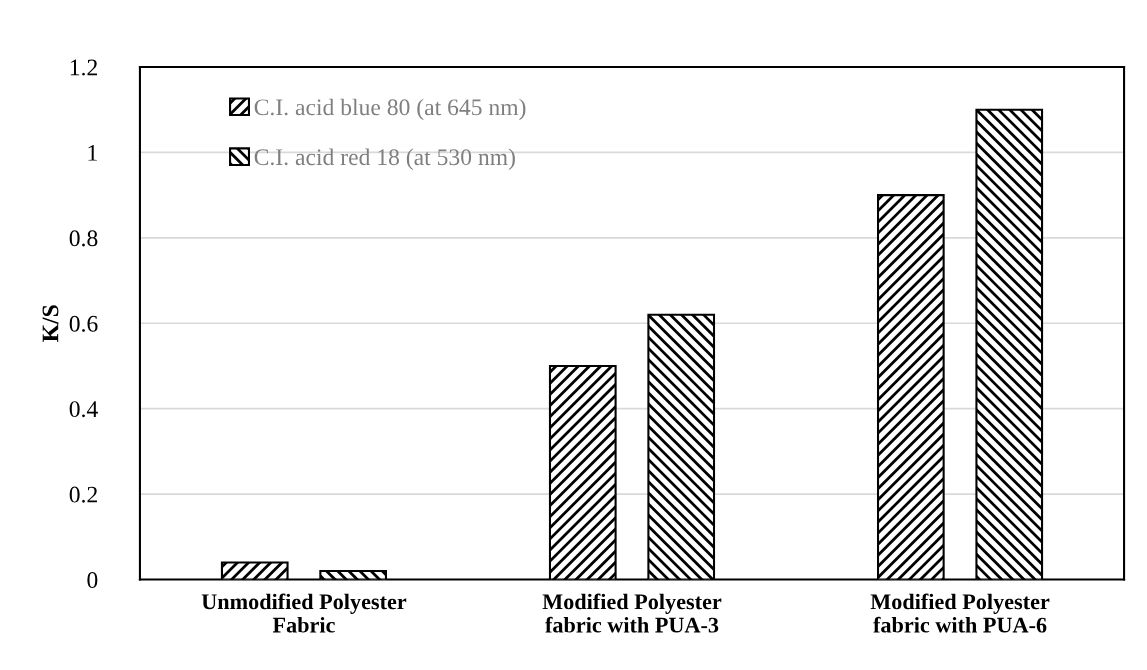  What do you see at coordinates (304, 613) in the screenshot?
I see `x-tick-label: Unmodified Polyester Fabric` at bounding box center [304, 613].